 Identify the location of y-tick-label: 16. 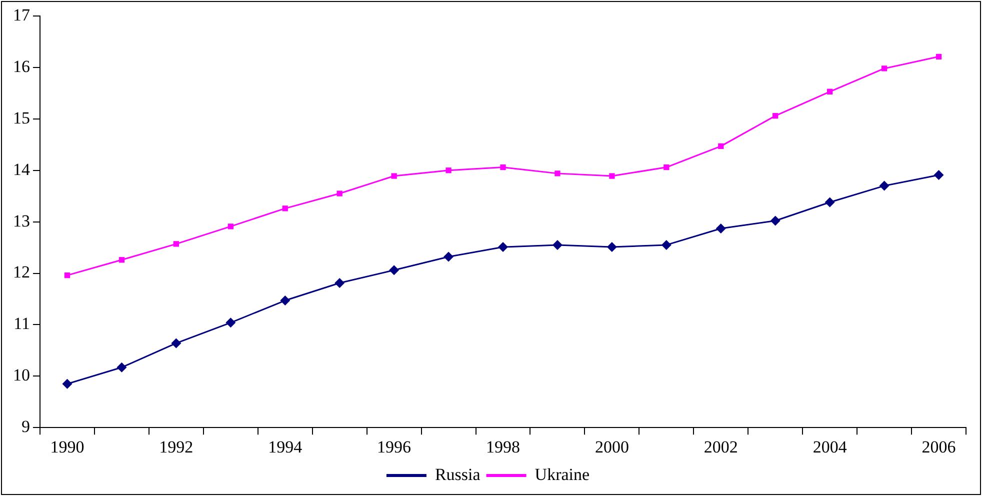
(21, 66).